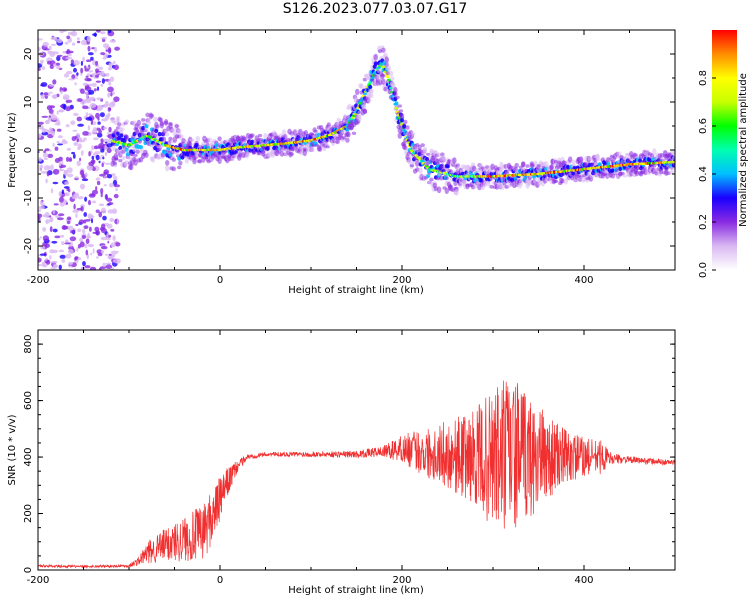  Describe the element at coordinates (28, 570) in the screenshot. I see `y-tick-label: 0` at that location.